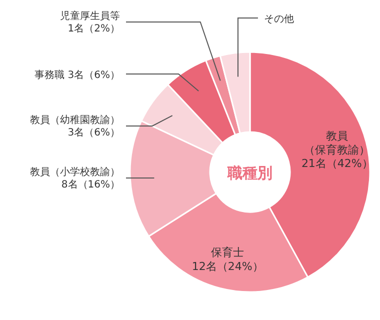  What do you see at coordinates (250, 173) in the screenshot?
I see `title: 職種別` at bounding box center [250, 173].